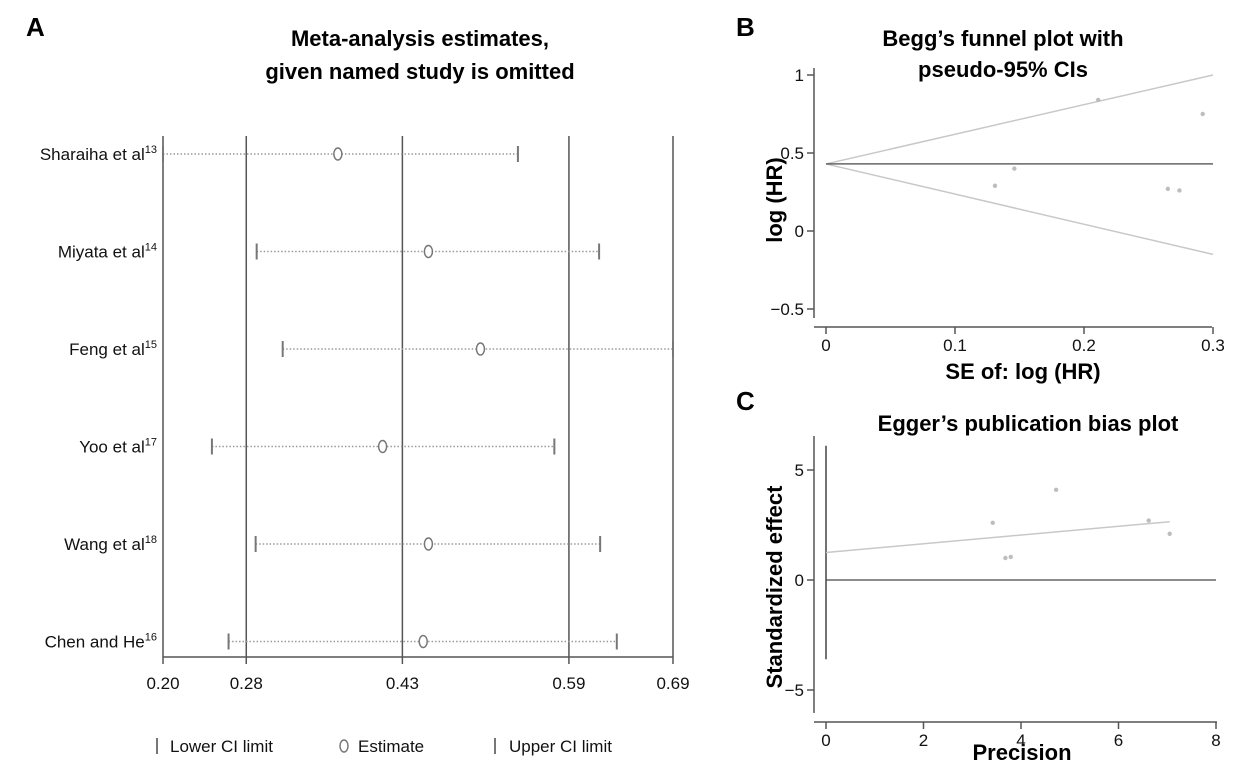  What do you see at coordinates (955, 345) in the screenshot?
I see `panel-b-x-tick-label-1: 0.1` at bounding box center [955, 345].